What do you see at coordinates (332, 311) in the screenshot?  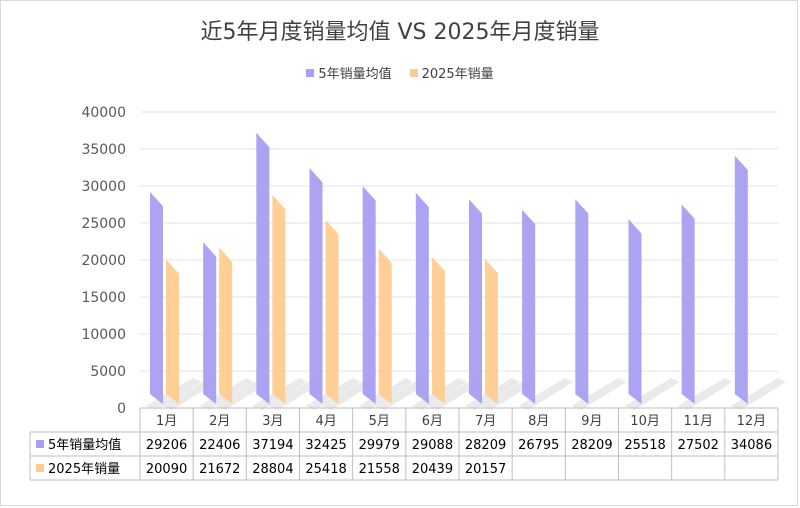 I see `bar-2025-4月` at bounding box center [332, 311].